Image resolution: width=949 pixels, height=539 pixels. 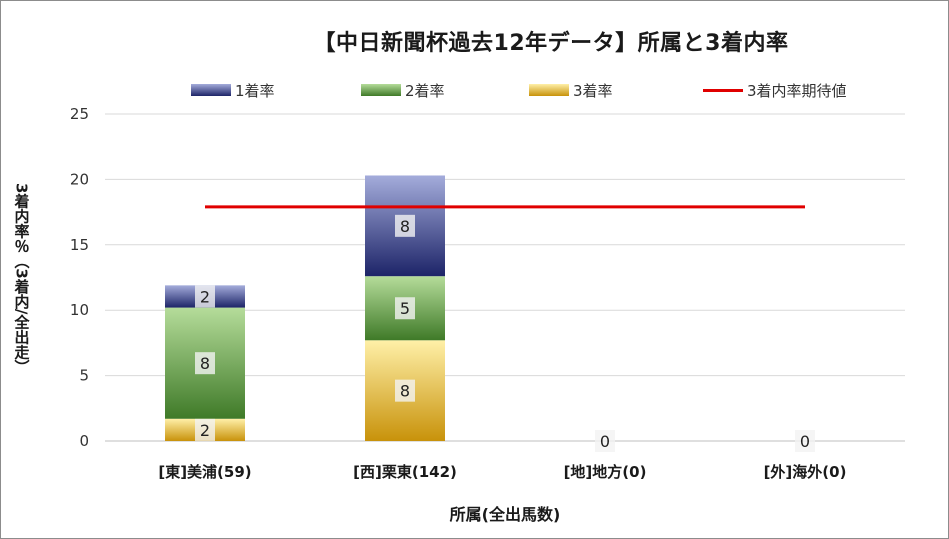 I want to click on y-tick-label: 10, so click(x=79, y=310).